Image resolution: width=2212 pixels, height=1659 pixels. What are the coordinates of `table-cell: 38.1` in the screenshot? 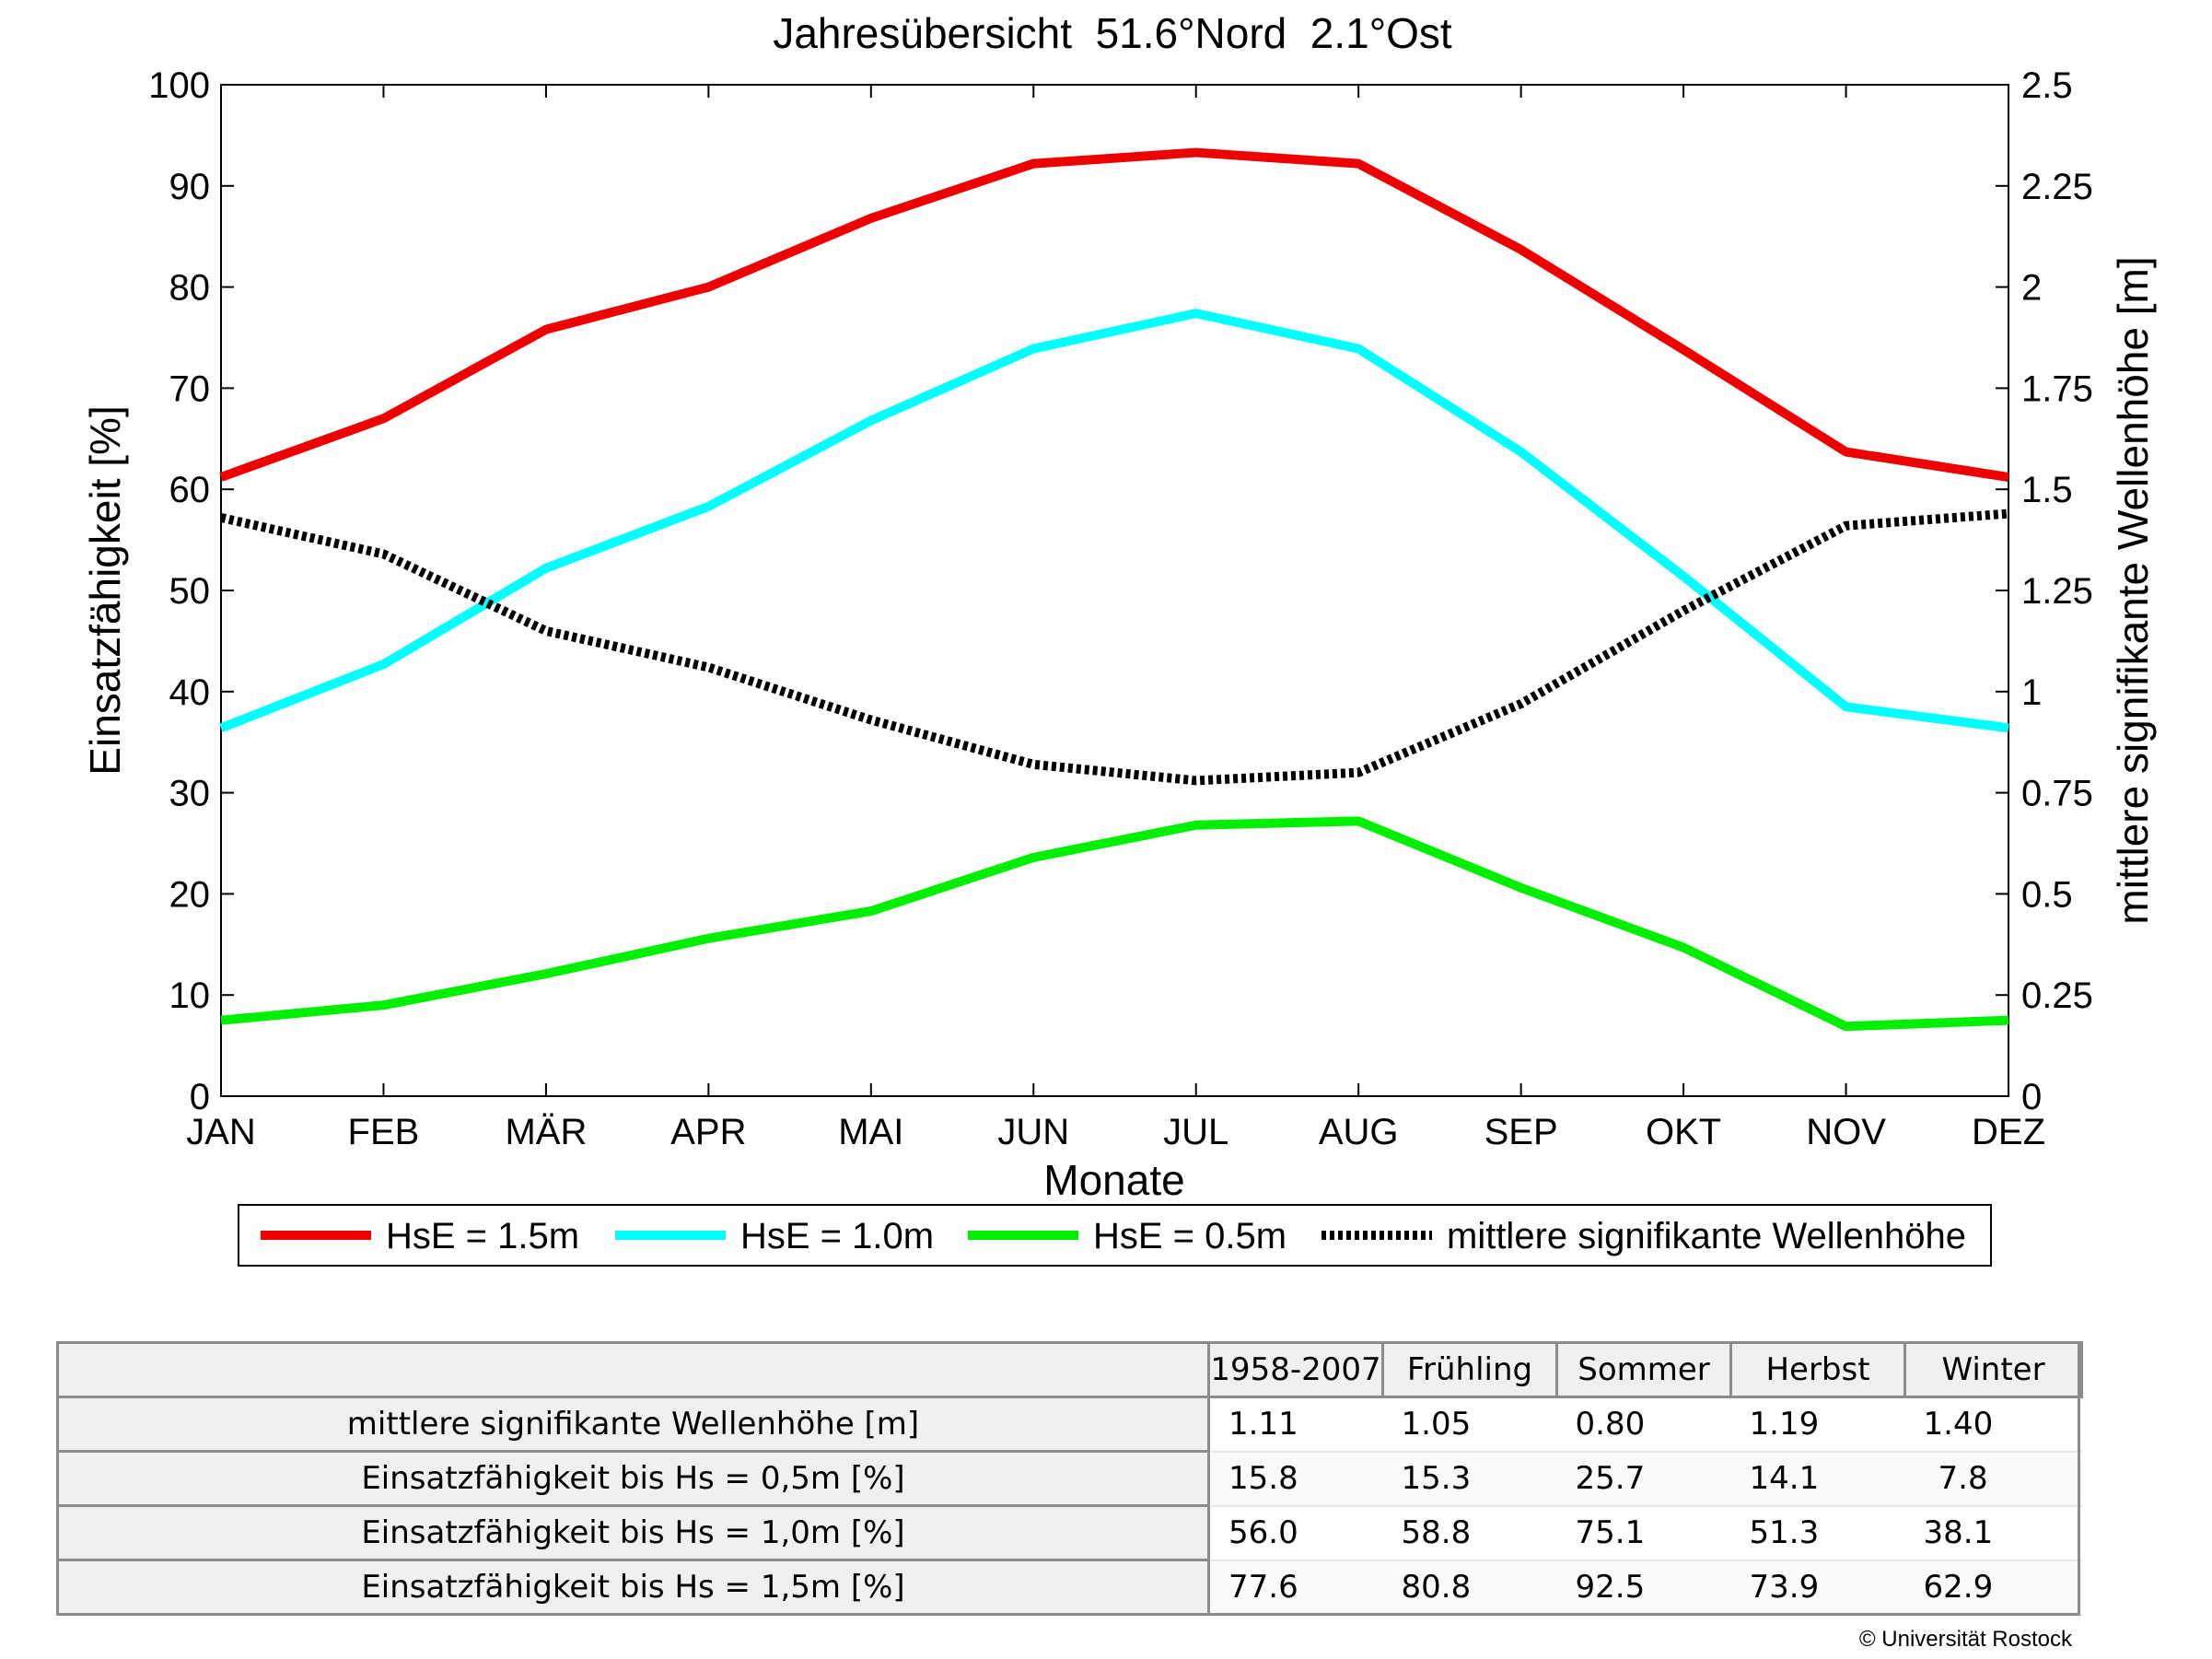 It's located at (1993, 1533).